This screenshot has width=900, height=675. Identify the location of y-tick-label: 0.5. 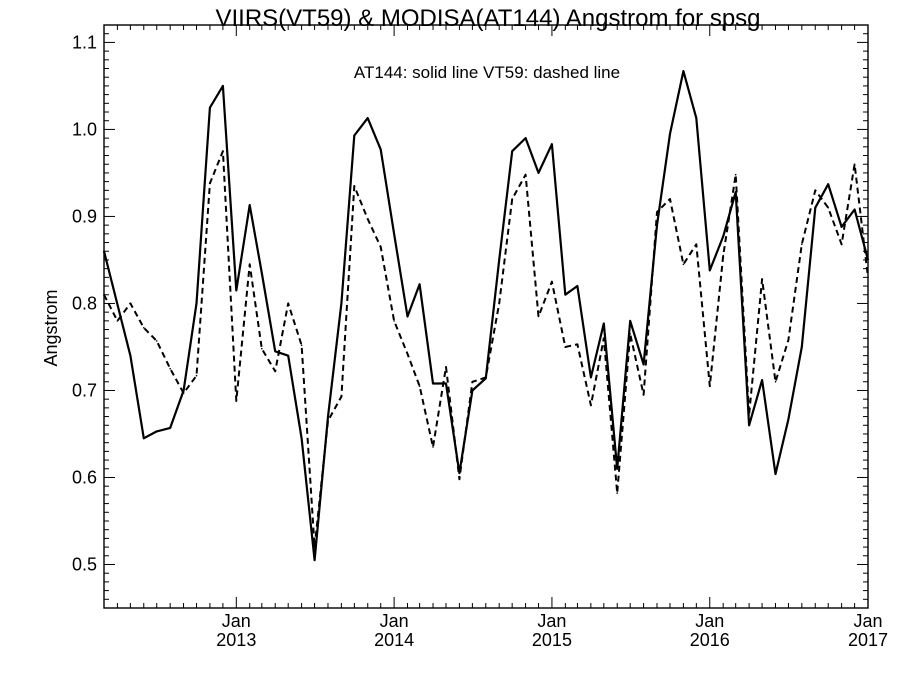
(84, 564).